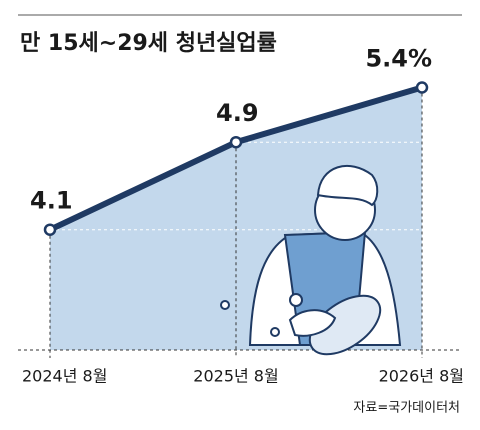 The image size is (480, 430). I want to click on plate, so click(345, 325).